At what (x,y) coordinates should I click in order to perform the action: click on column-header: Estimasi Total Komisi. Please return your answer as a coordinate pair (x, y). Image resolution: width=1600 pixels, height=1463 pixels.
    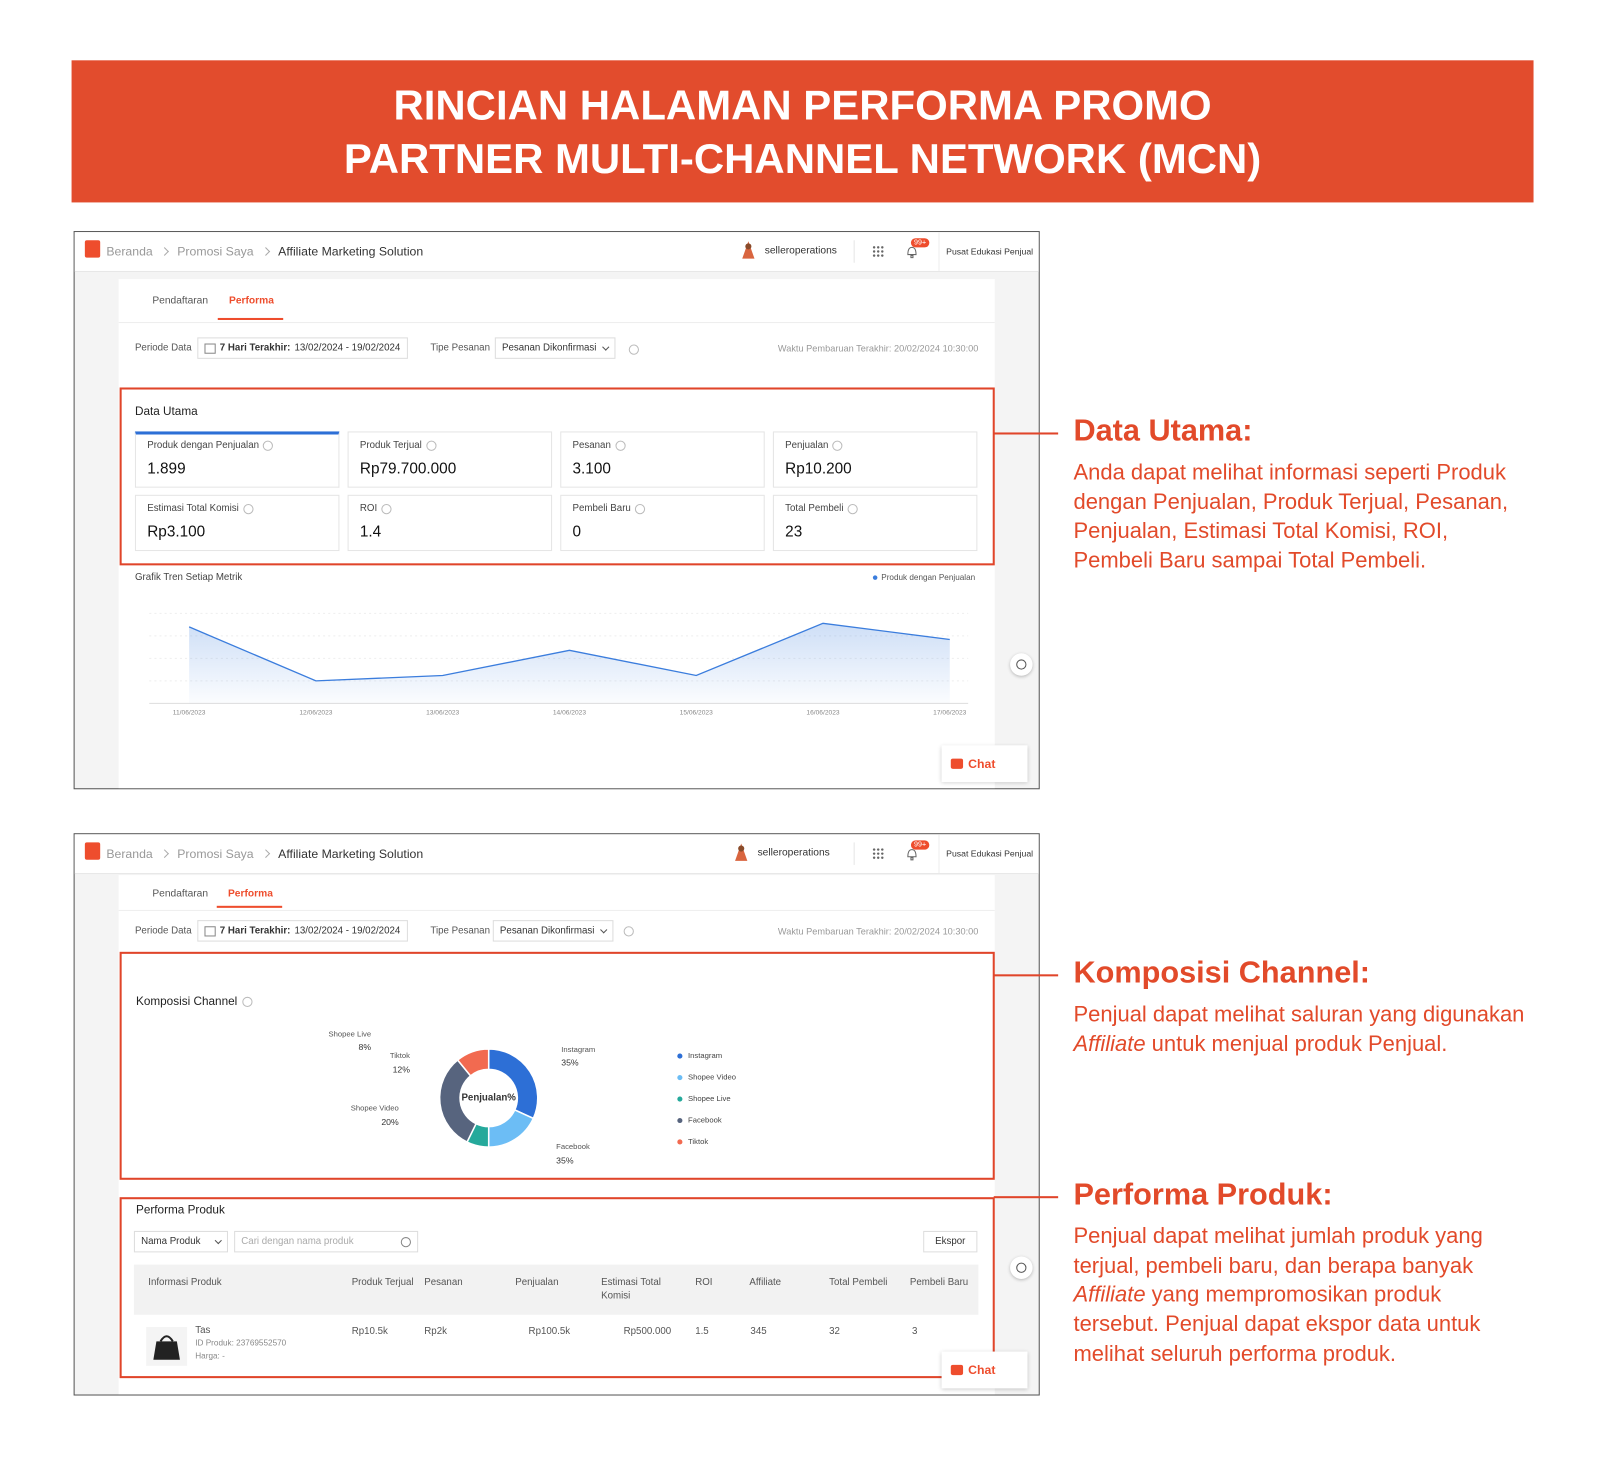
    Looking at the image, I should click on (631, 1289).